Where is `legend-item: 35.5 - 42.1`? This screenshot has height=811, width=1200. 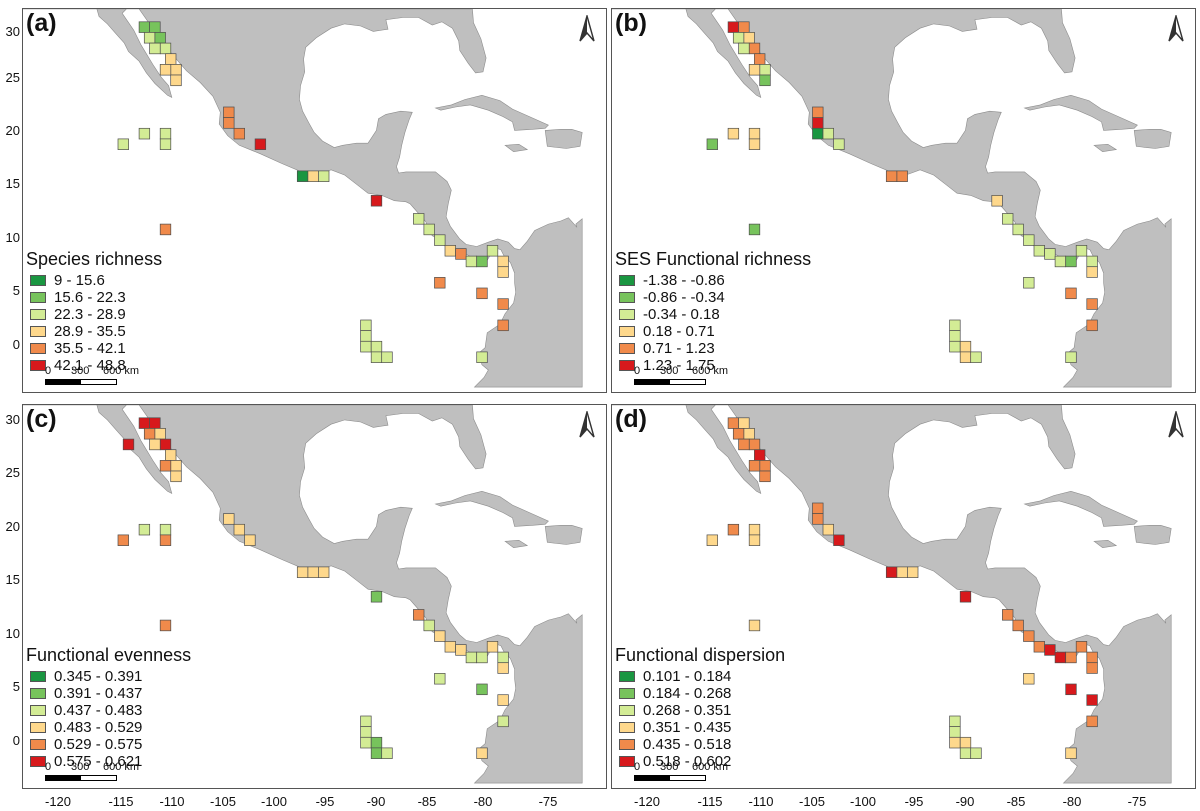
legend-item: 35.5 - 42.1 is located at coordinates (94, 348).